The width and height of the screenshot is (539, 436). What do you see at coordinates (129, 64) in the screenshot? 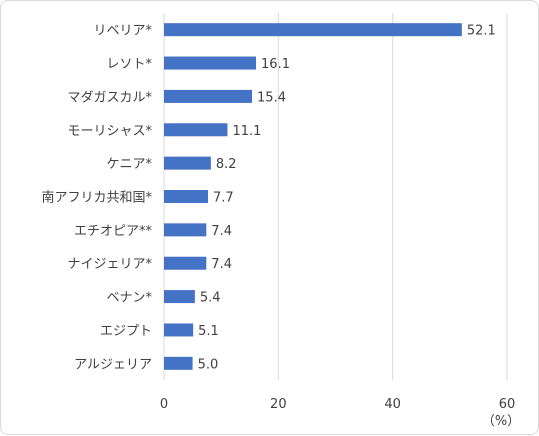
I see `category-label-1: レソト*` at bounding box center [129, 64].